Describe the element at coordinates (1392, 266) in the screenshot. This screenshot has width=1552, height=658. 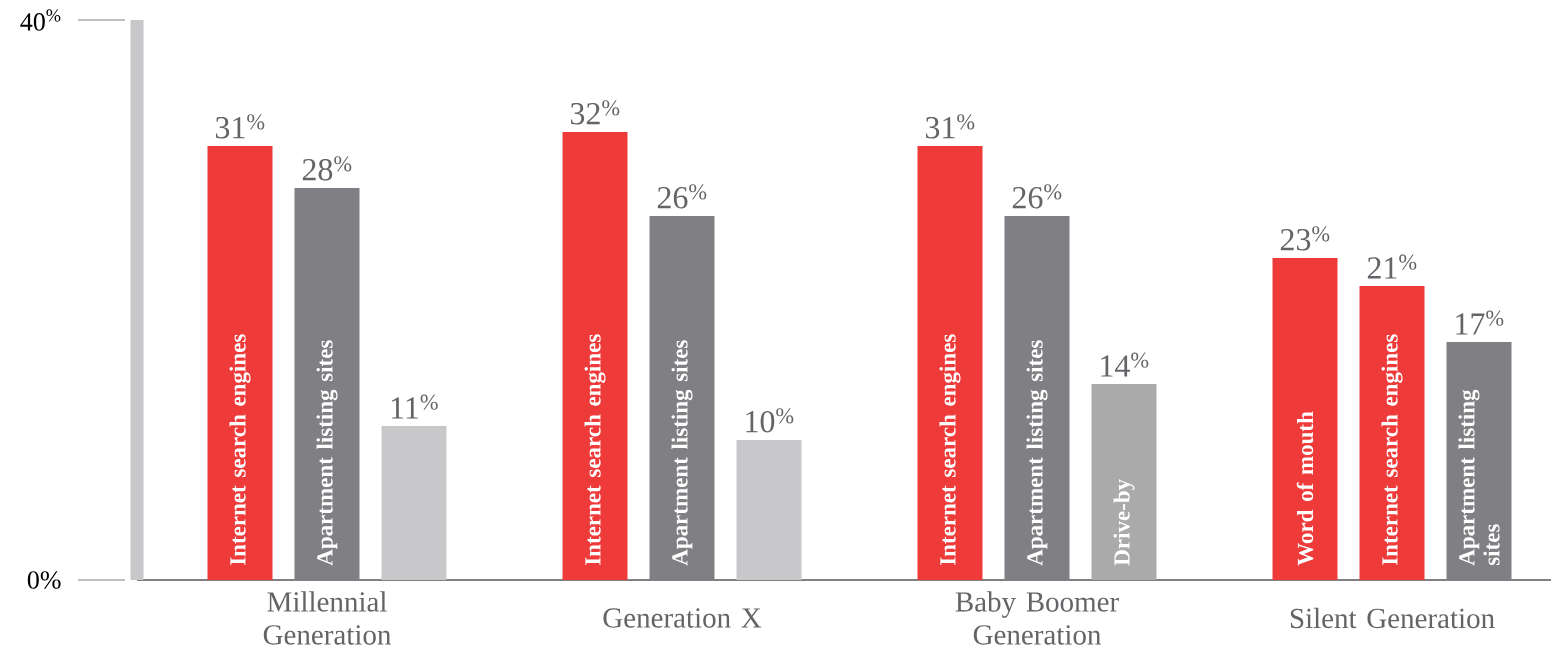
I see `data-label: 21$^{%}$` at that location.